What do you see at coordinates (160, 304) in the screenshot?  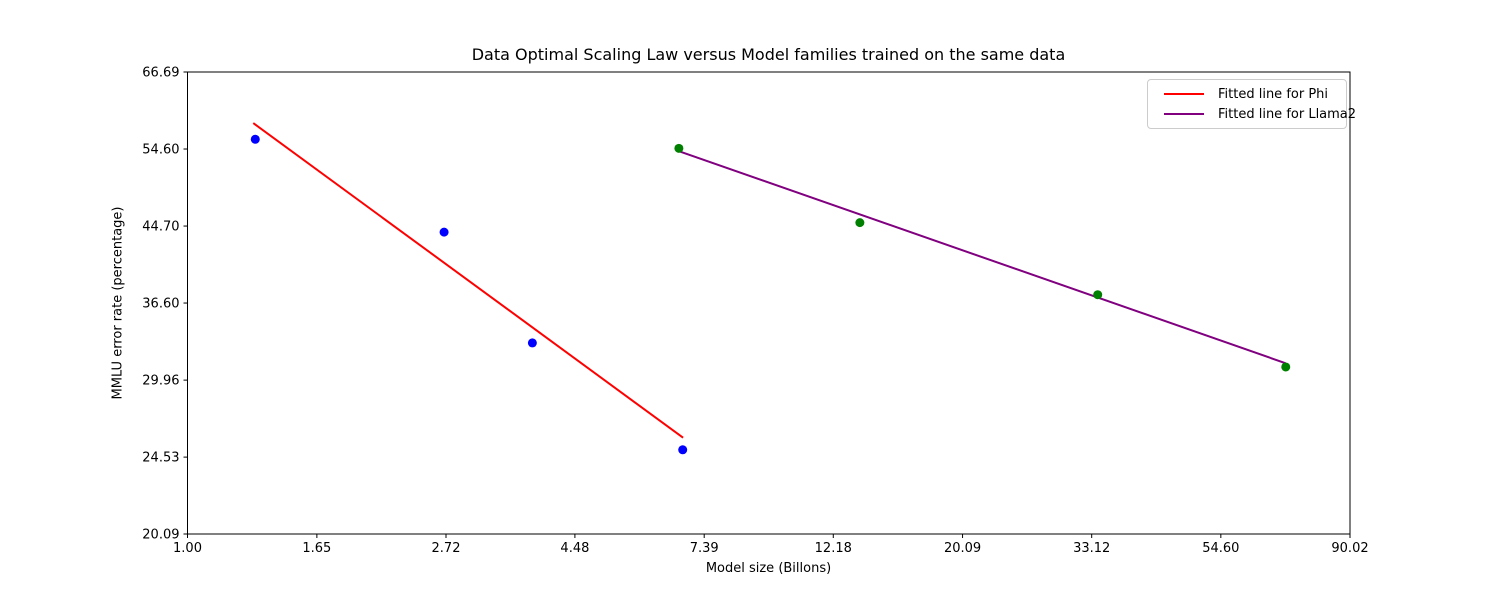 I see `y-tick-label: 36.60` at bounding box center [160, 304].